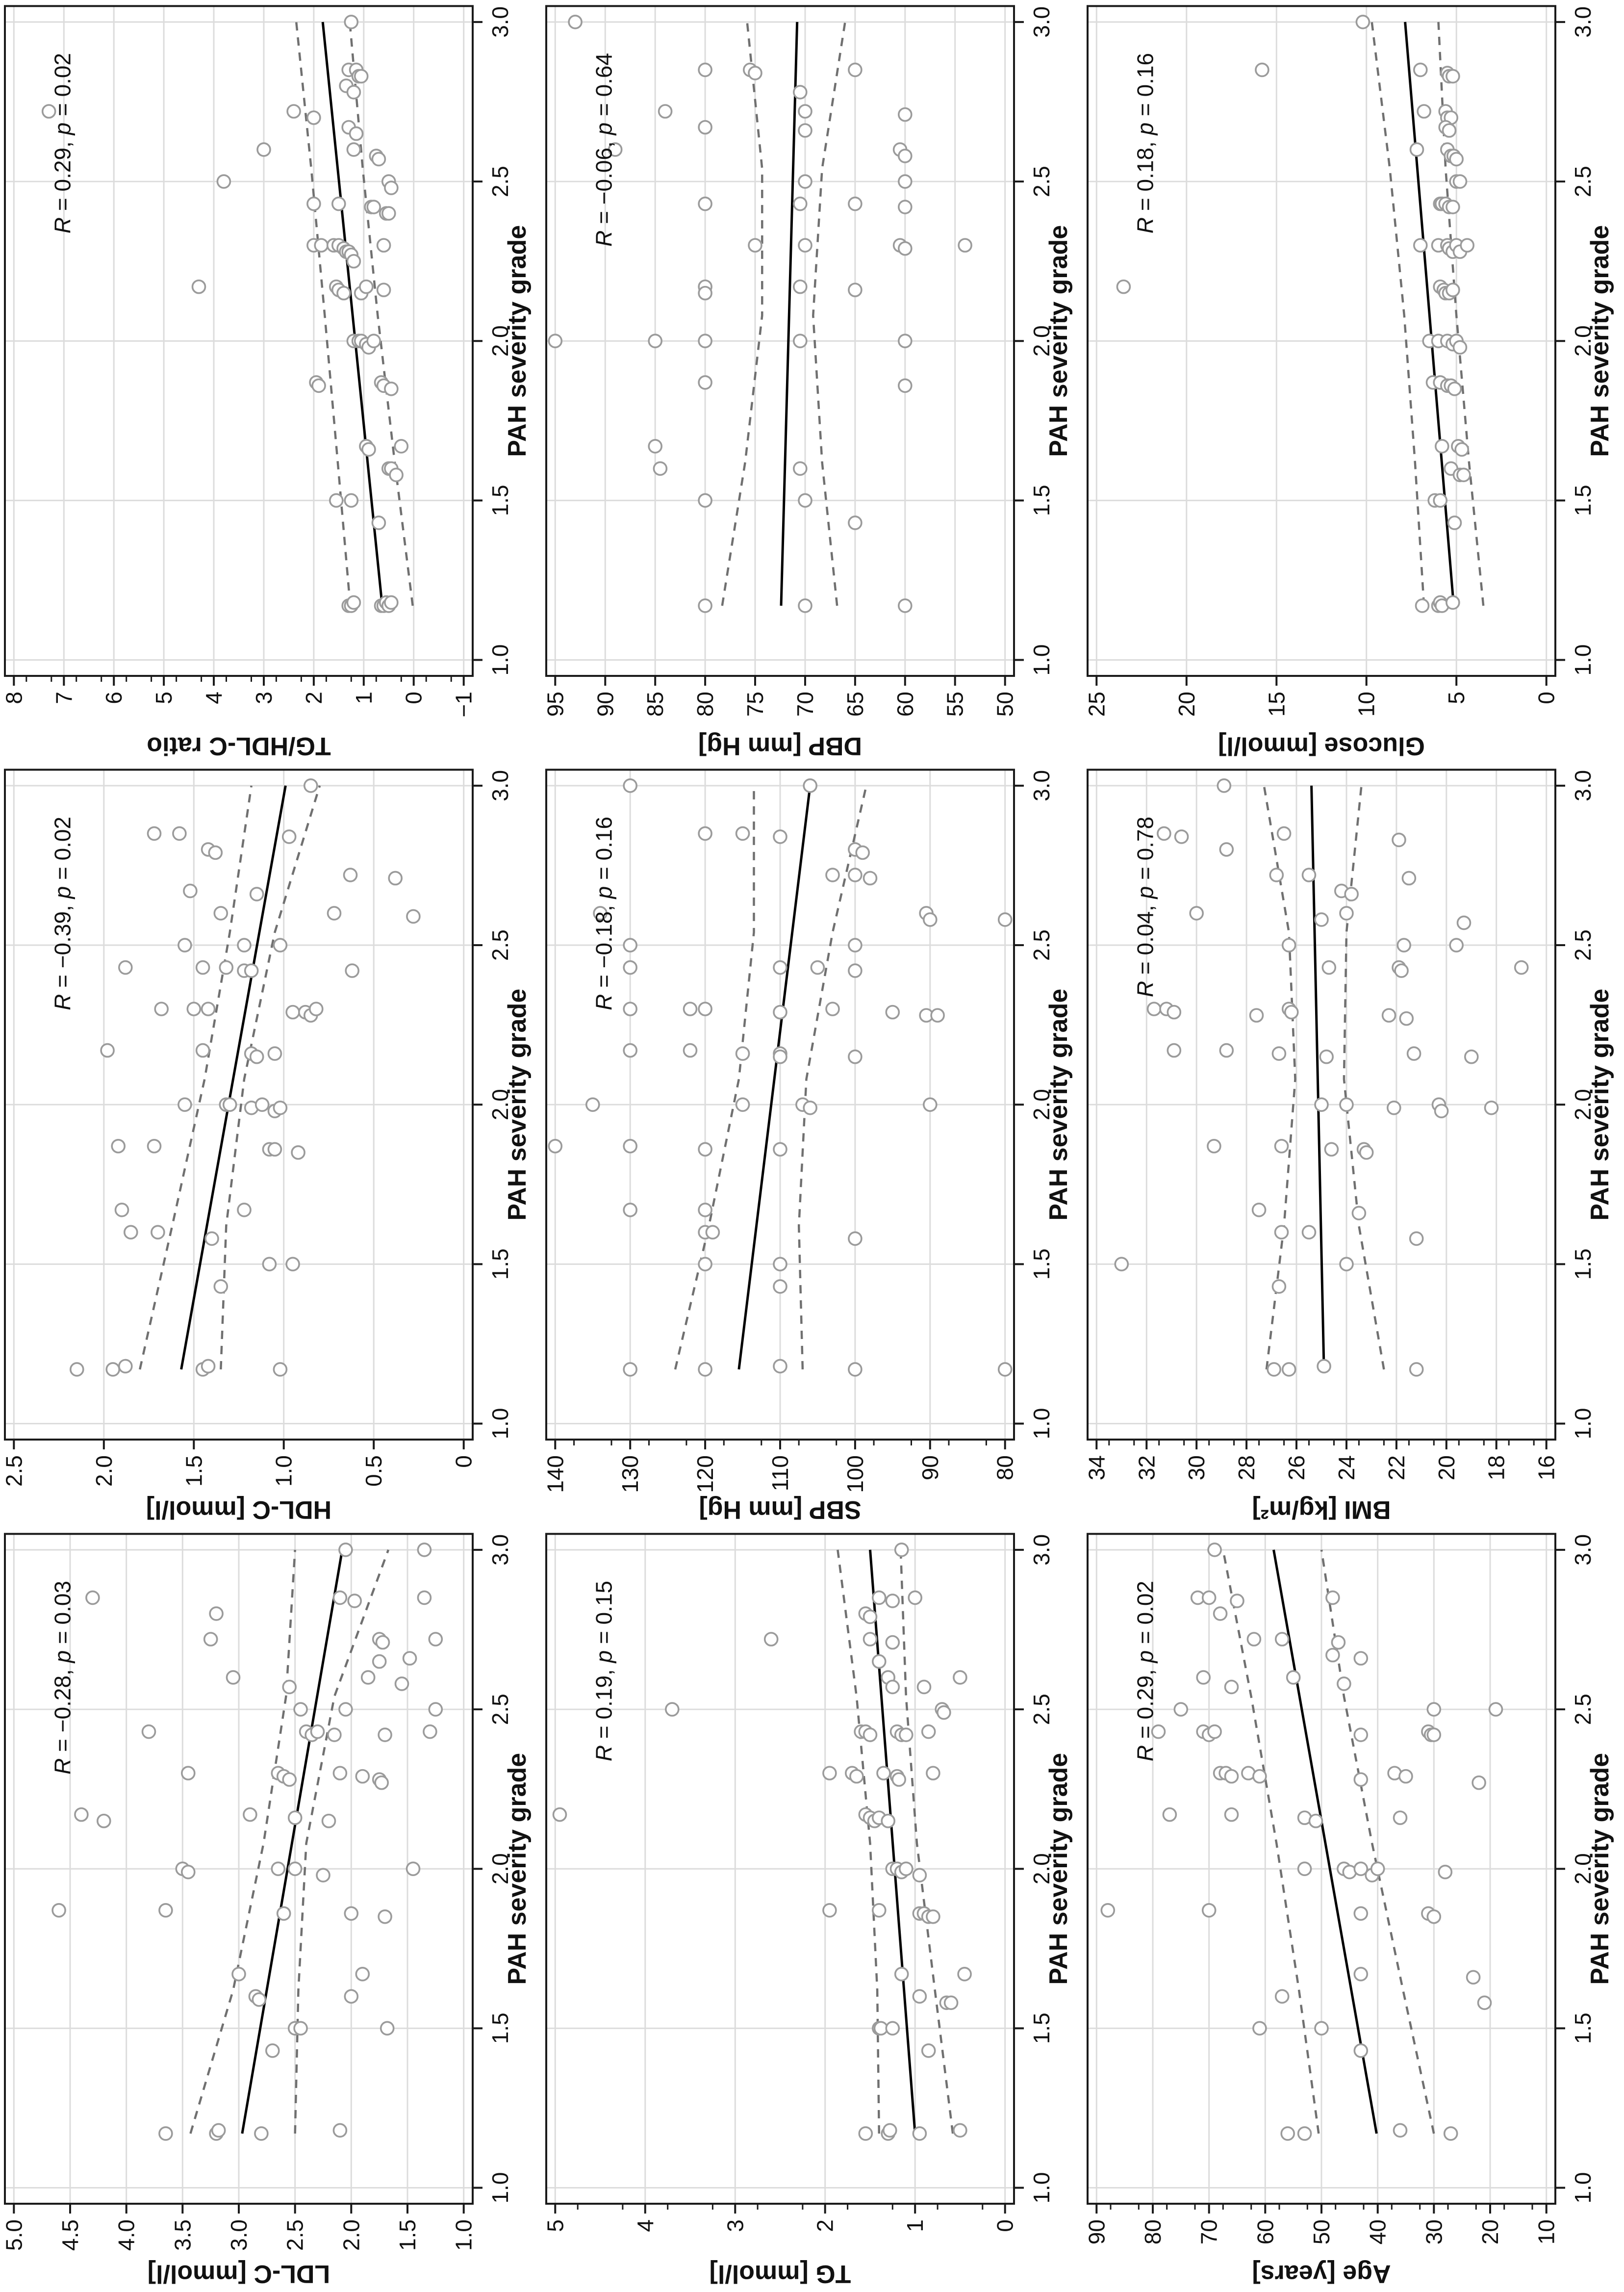 The image size is (1624, 2292). I want to click on svg-text: 22, so click(1396, 1467).